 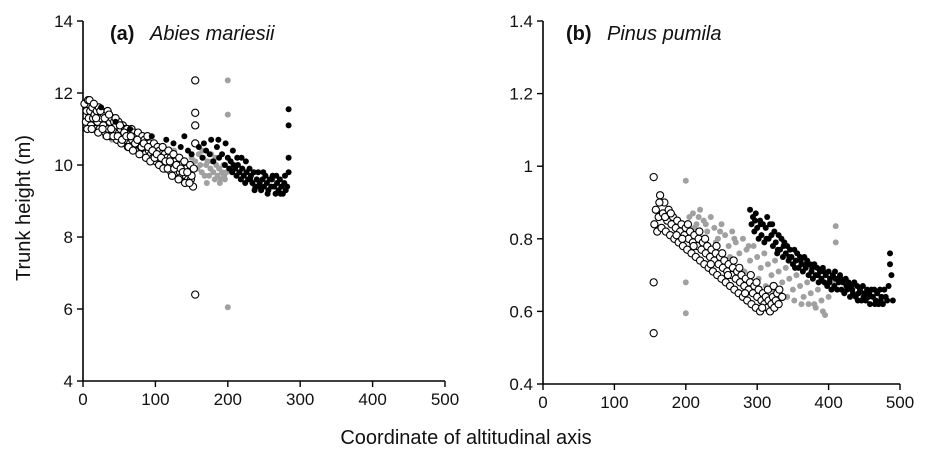 I want to click on panel-b-species-title: Pinus pumila, so click(x=664, y=34).